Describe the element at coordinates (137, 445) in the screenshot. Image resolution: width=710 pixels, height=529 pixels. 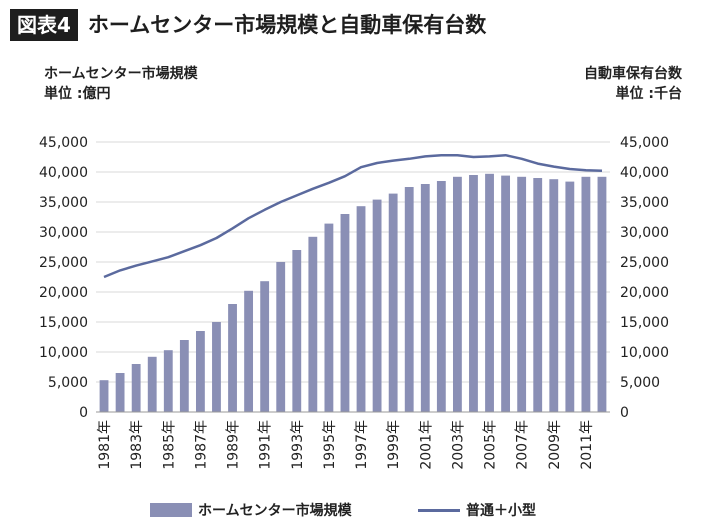
I see `x-tick-label: 1983年` at that location.